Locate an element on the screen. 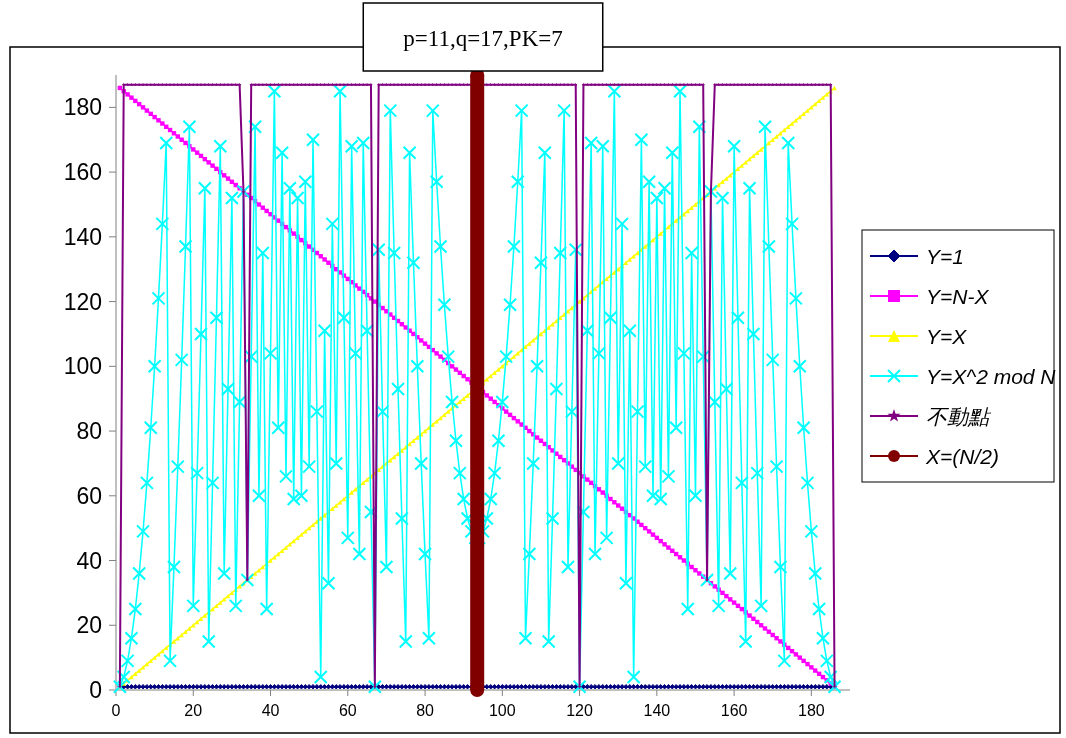  chart-title: p=11,q=17,PK=7 is located at coordinates (483, 38).